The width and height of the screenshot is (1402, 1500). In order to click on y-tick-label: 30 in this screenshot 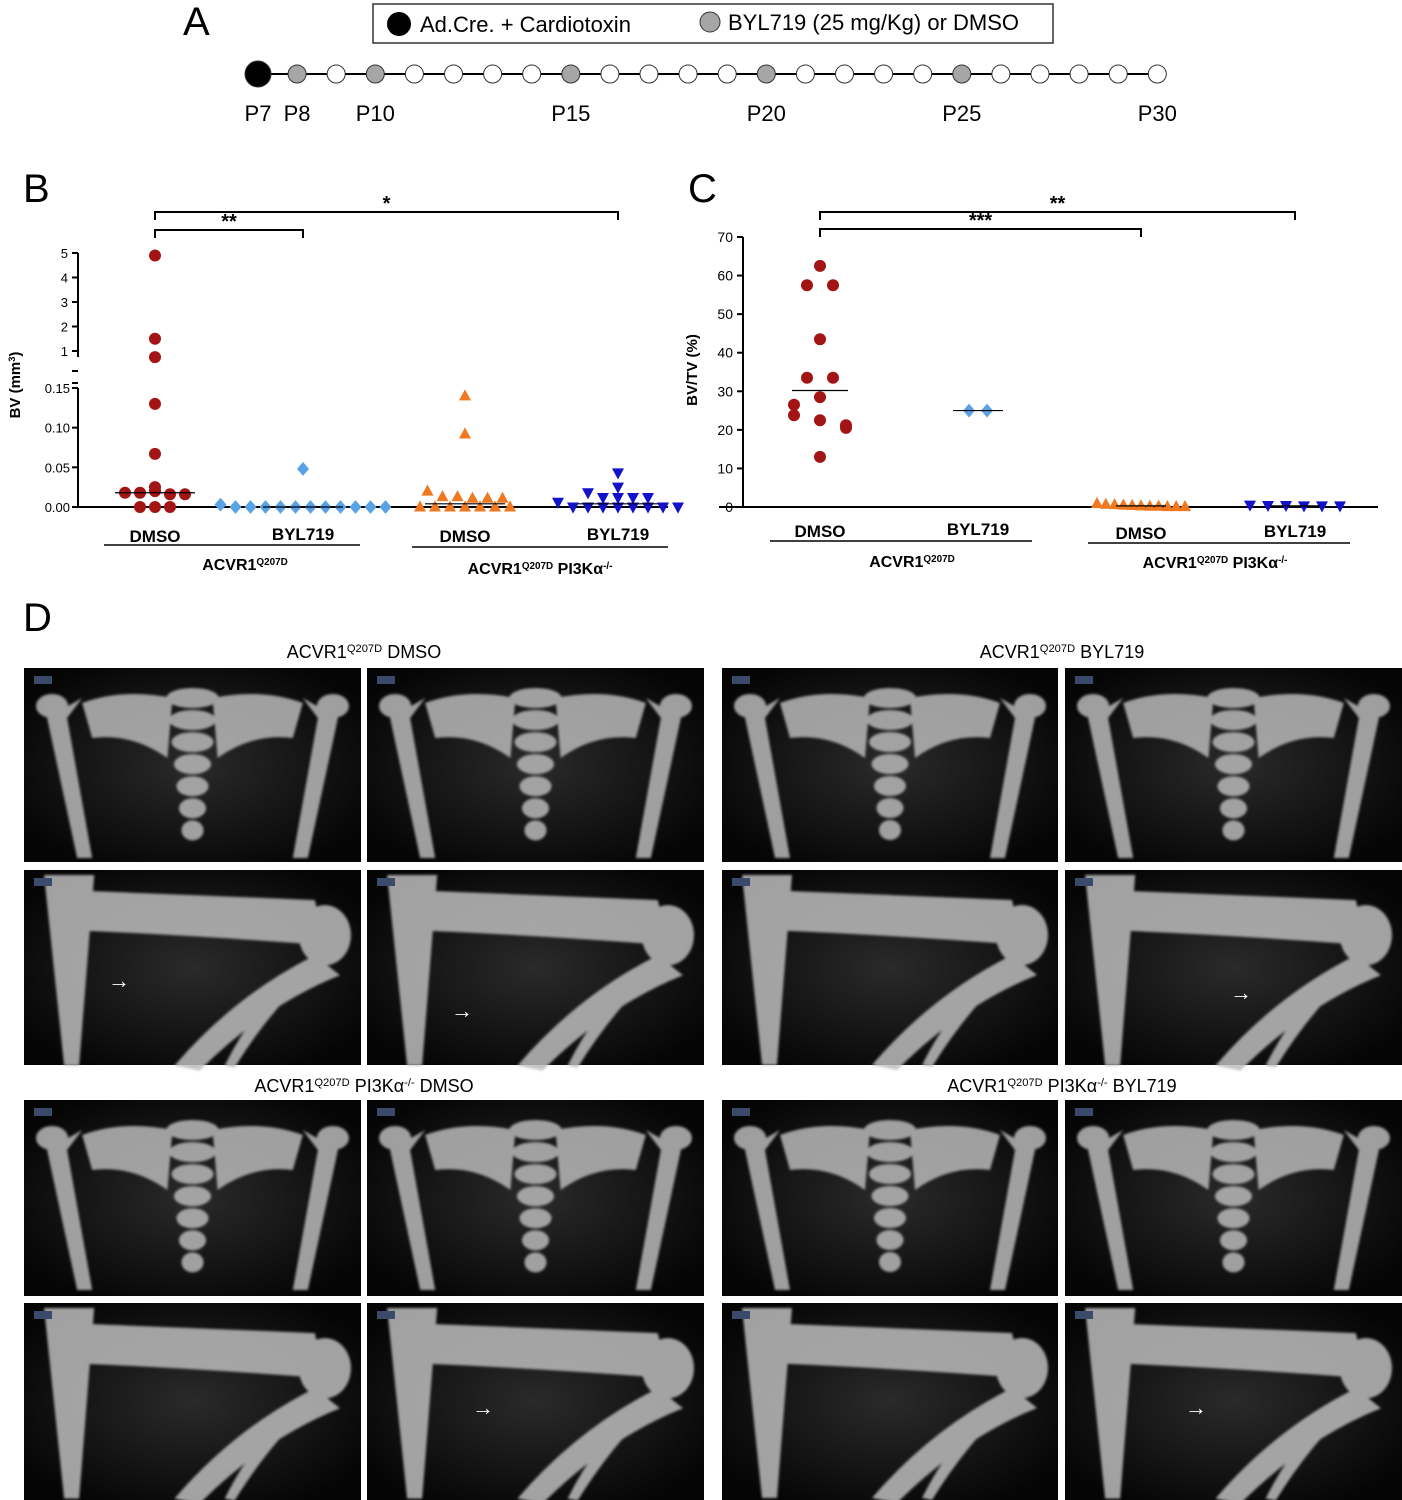, I will do `click(725, 391)`.